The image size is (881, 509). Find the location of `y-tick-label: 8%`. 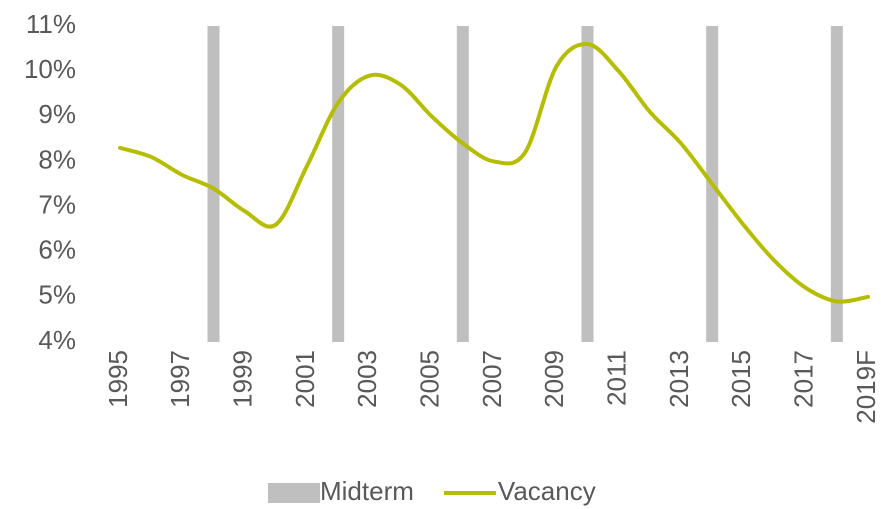

y-tick-label: 8% is located at coordinates (57, 159).